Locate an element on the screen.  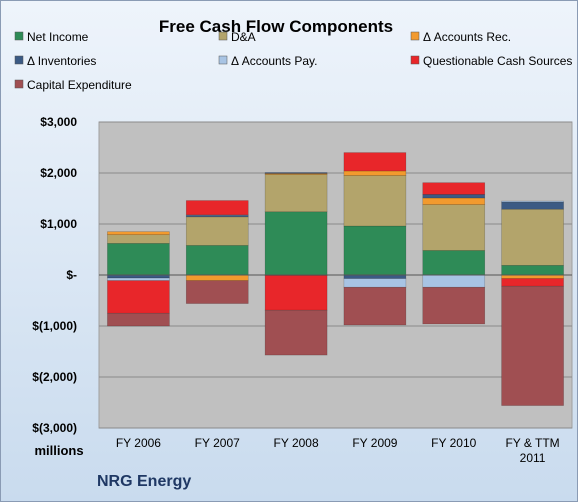
chart-title: Free Cash Flow Components is located at coordinates (276, 26).